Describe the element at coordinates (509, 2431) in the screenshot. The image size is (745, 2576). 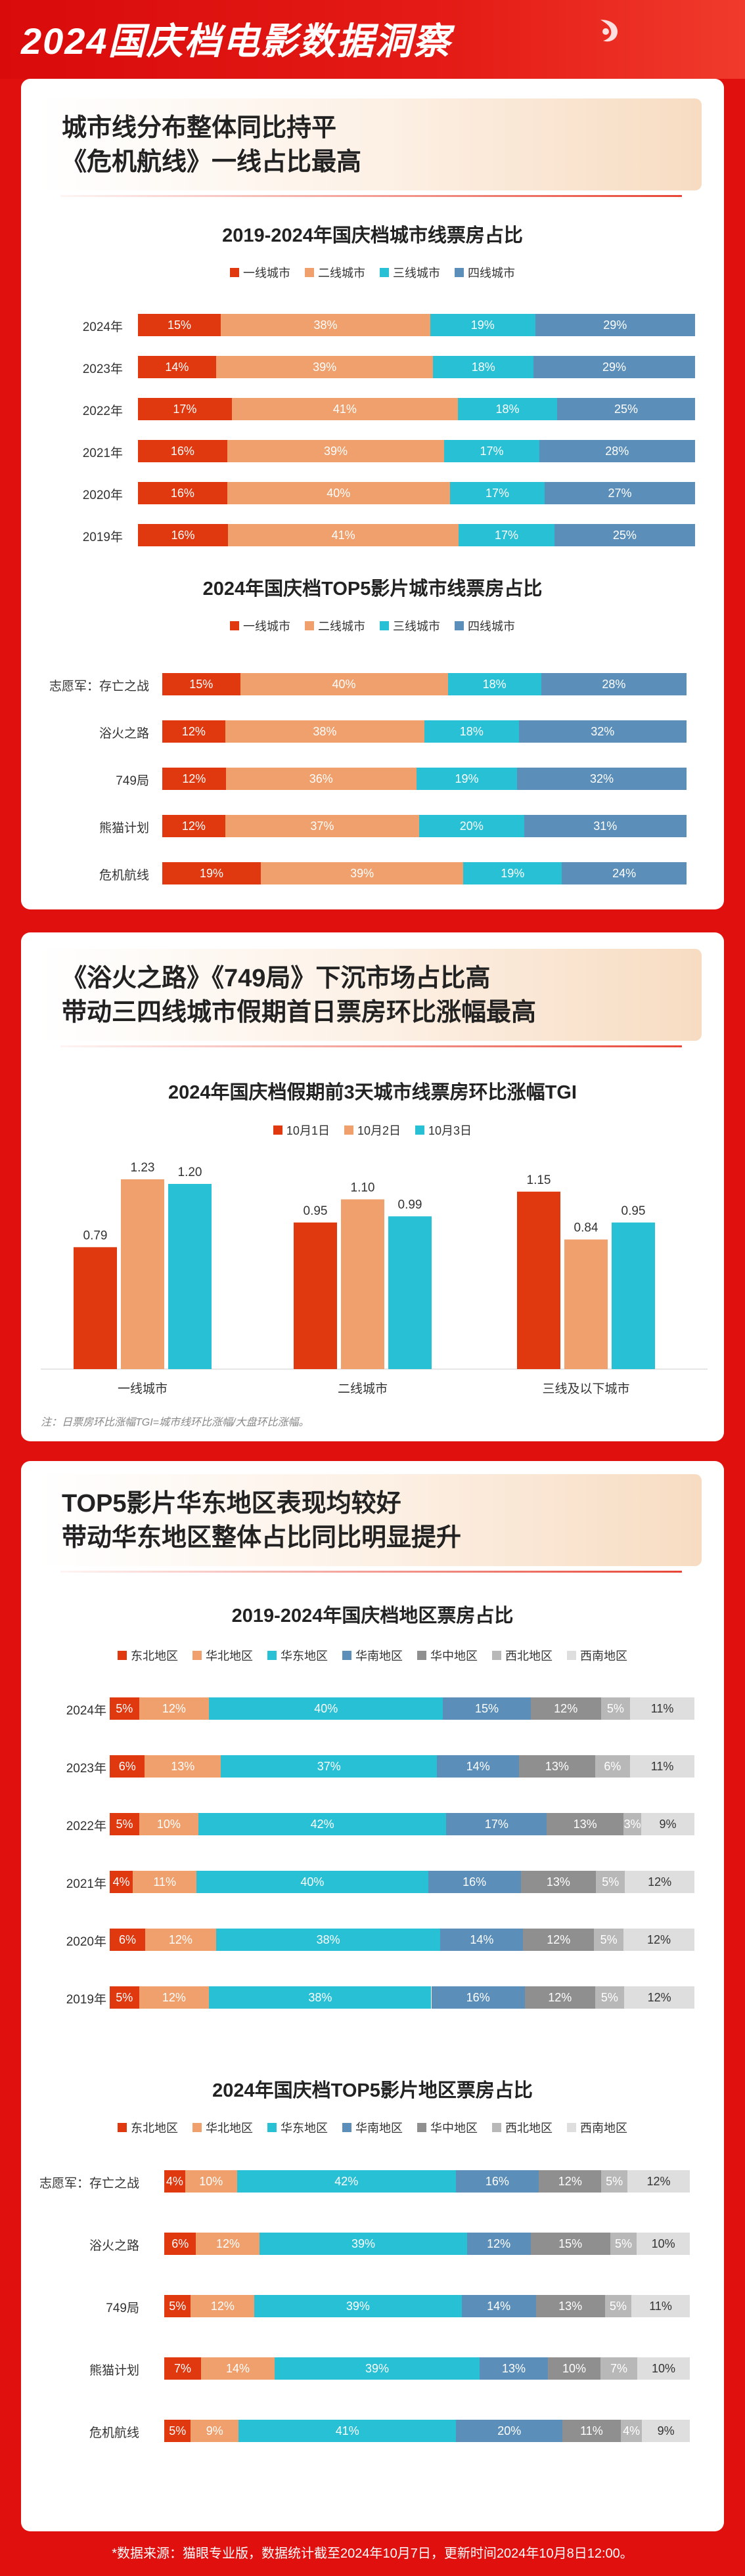
I see `bar-segment: 20%` at that location.